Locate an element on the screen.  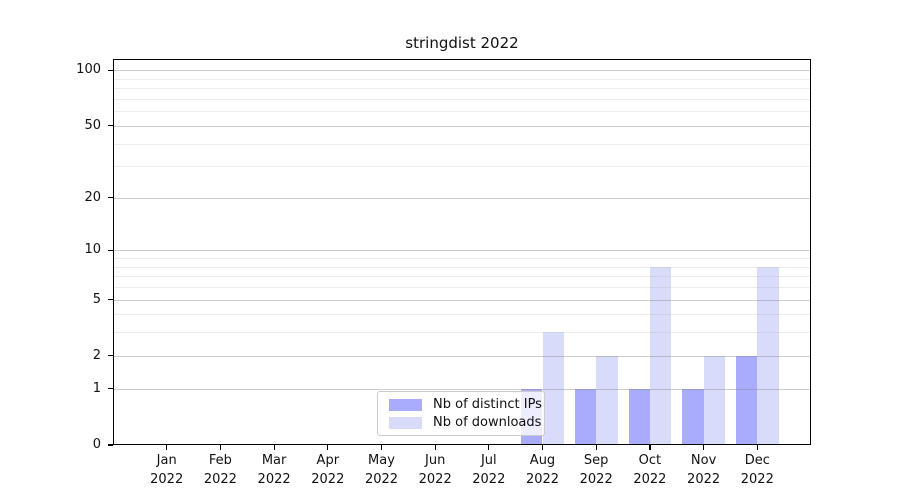
x-tick-label: Dec 2022 is located at coordinates (757, 470).